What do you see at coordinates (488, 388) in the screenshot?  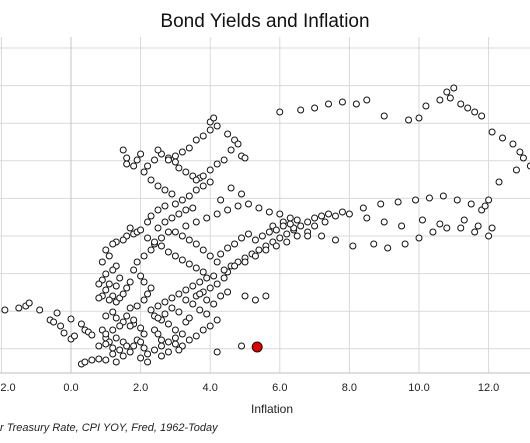 I see `x-tick-label: 12.0` at bounding box center [488, 388].